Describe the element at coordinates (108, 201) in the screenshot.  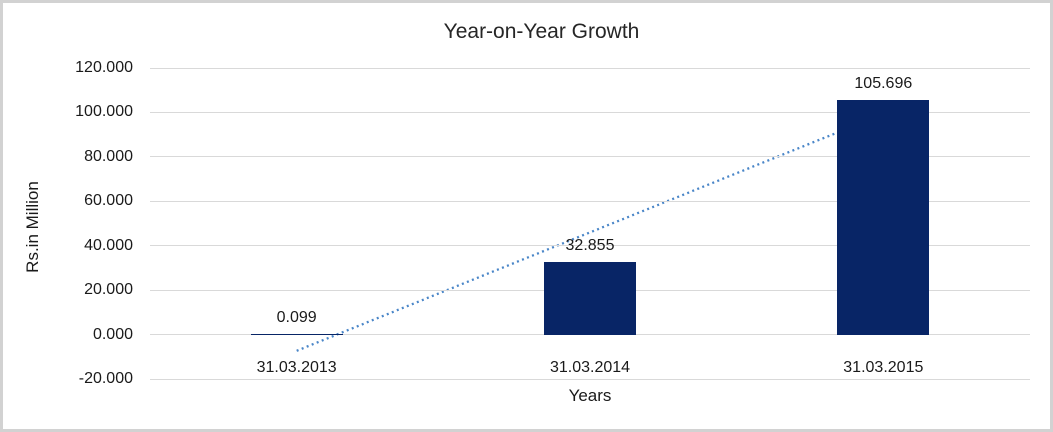
I see `y-tick-label: 60.000` at that location.